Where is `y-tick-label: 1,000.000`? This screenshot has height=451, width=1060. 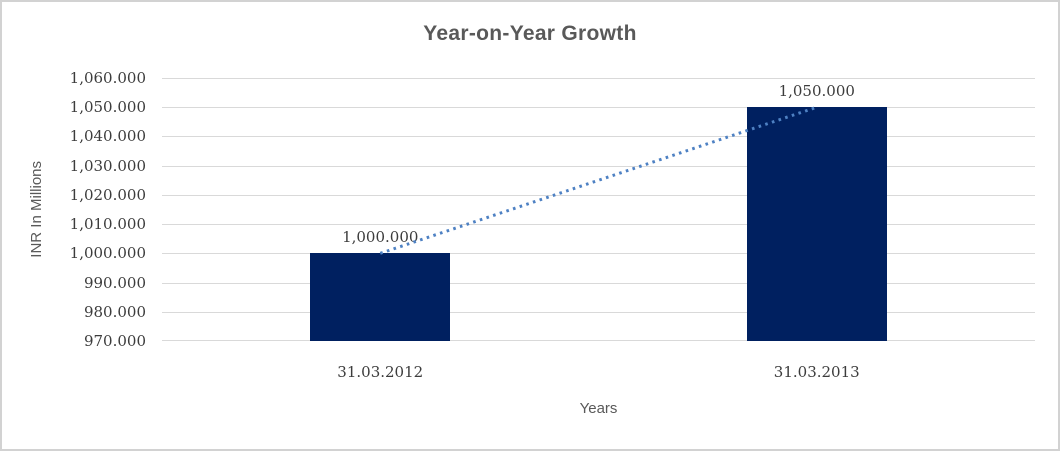 y-tick-label: 1,000.000 is located at coordinates (107, 253).